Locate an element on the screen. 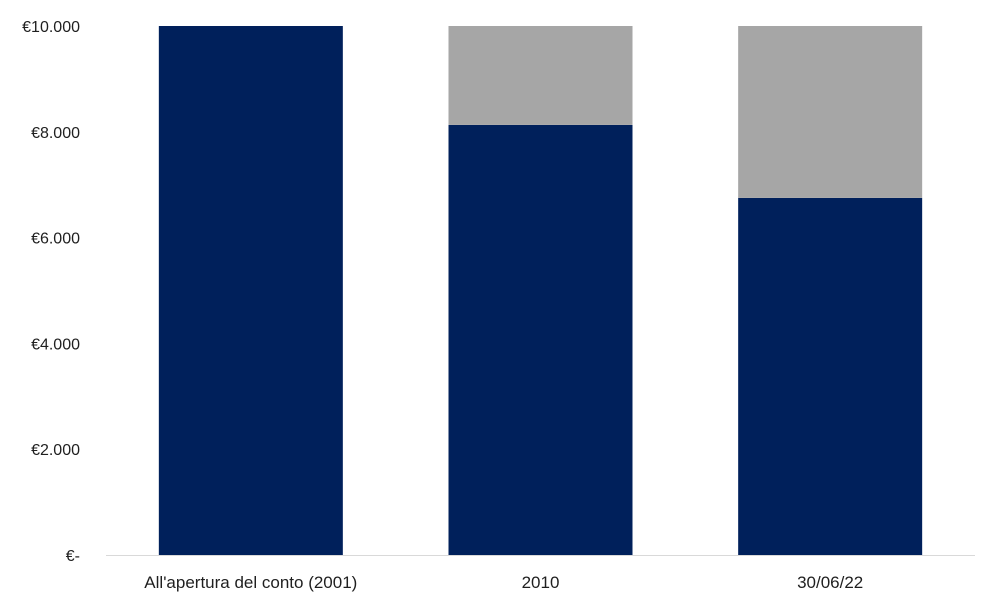  y-tick-label: €8.000 is located at coordinates (55, 133).